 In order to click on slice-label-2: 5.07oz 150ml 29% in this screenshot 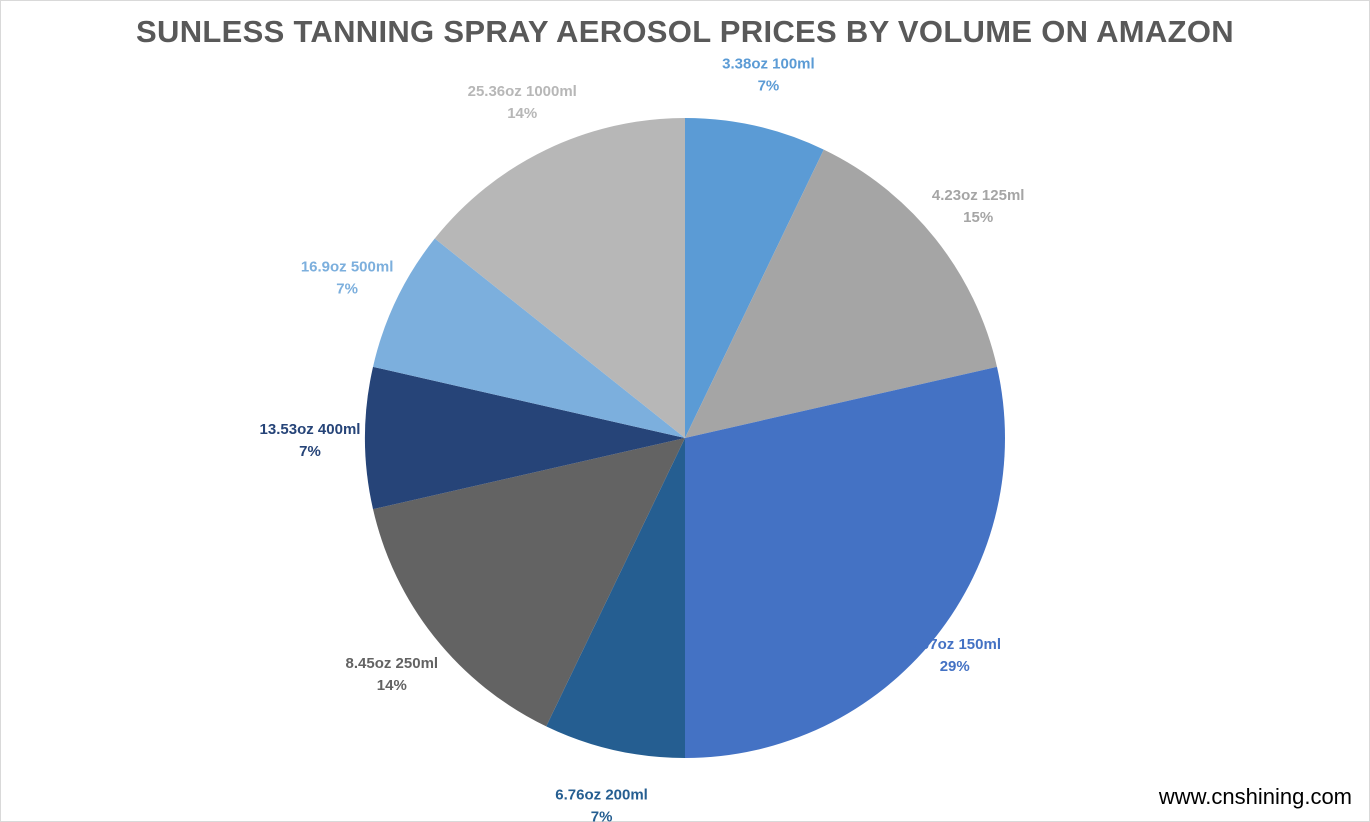, I will do `click(954, 655)`.